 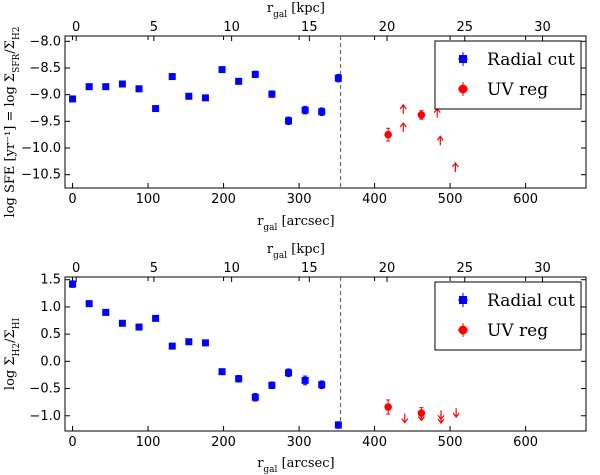 What do you see at coordinates (387, 27) in the screenshot?
I see `top-tick-label: 20` at bounding box center [387, 27].